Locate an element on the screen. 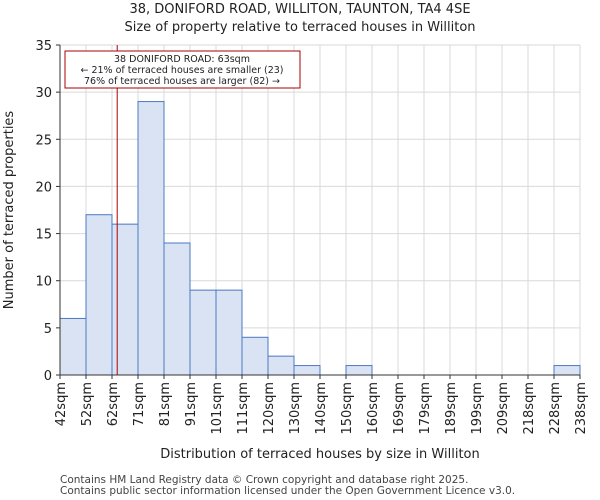  y-tick-label: 5 is located at coordinates (48, 329).